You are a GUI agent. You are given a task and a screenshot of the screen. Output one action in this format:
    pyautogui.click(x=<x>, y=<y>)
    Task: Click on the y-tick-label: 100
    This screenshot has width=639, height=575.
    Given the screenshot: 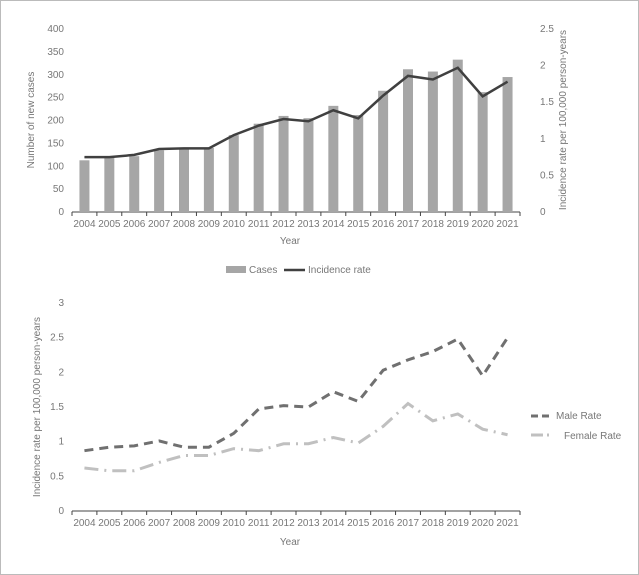 What is the action you would take?
    pyautogui.click(x=55, y=166)
    